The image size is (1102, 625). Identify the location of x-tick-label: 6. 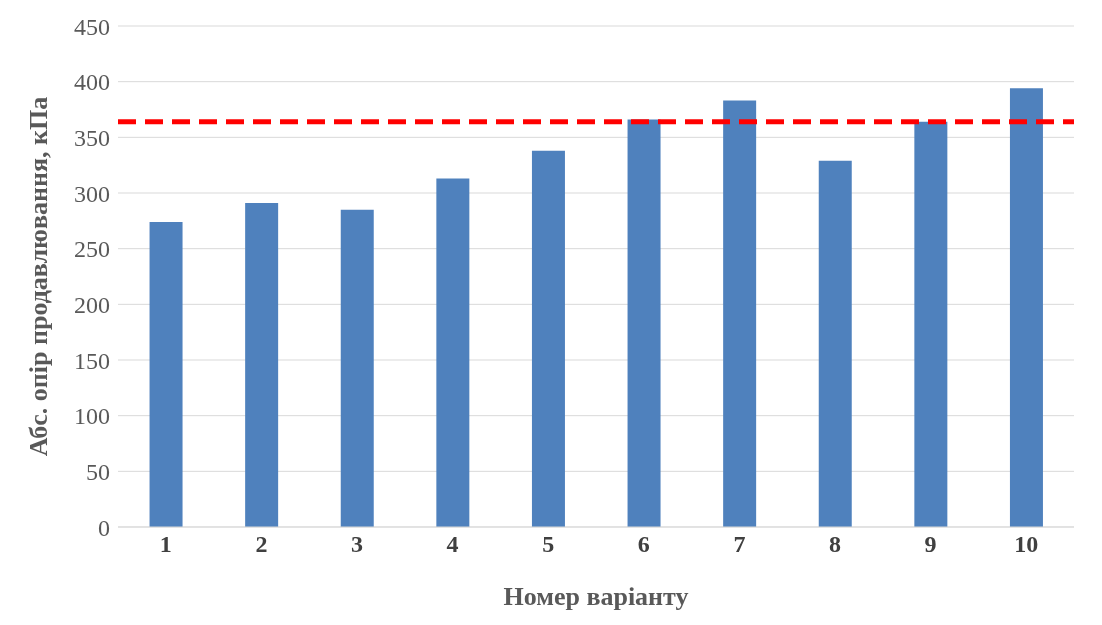
(643, 544).